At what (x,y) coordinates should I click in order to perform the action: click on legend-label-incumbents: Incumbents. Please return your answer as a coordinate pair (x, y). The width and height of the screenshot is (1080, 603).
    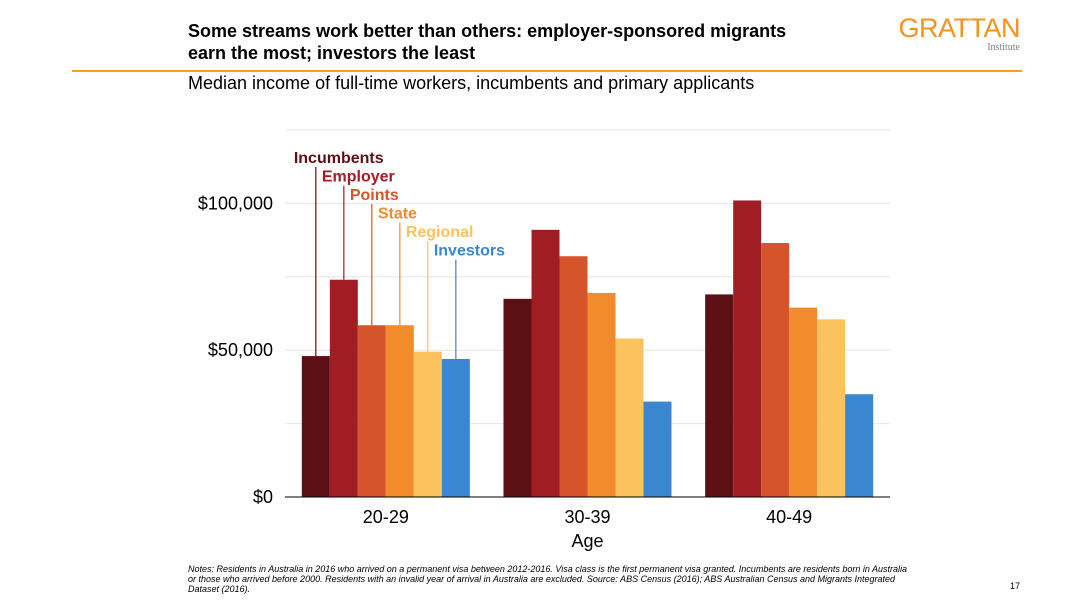
    Looking at the image, I should click on (339, 158).